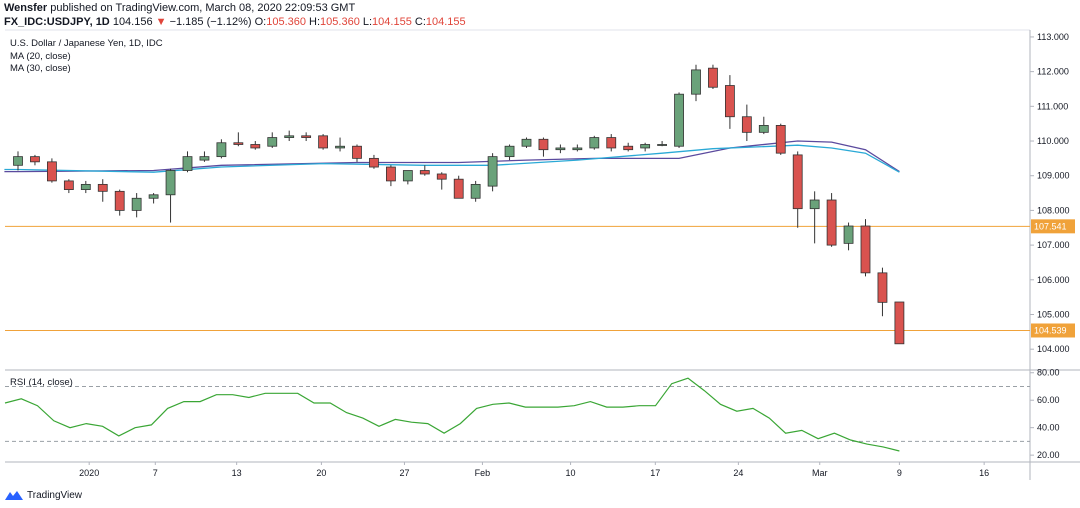  I want to click on rsi-line, so click(452, 414).